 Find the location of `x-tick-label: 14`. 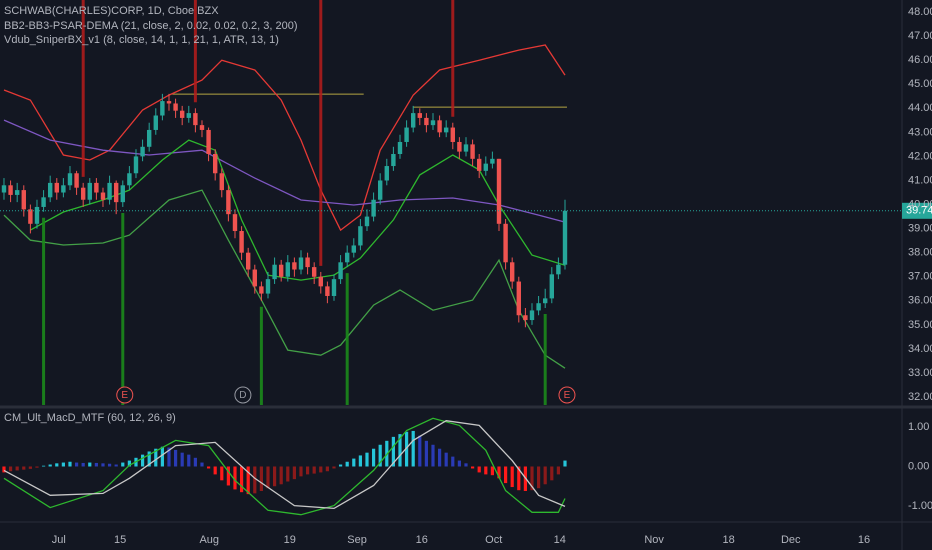

x-tick-label: 14 is located at coordinates (560, 540).